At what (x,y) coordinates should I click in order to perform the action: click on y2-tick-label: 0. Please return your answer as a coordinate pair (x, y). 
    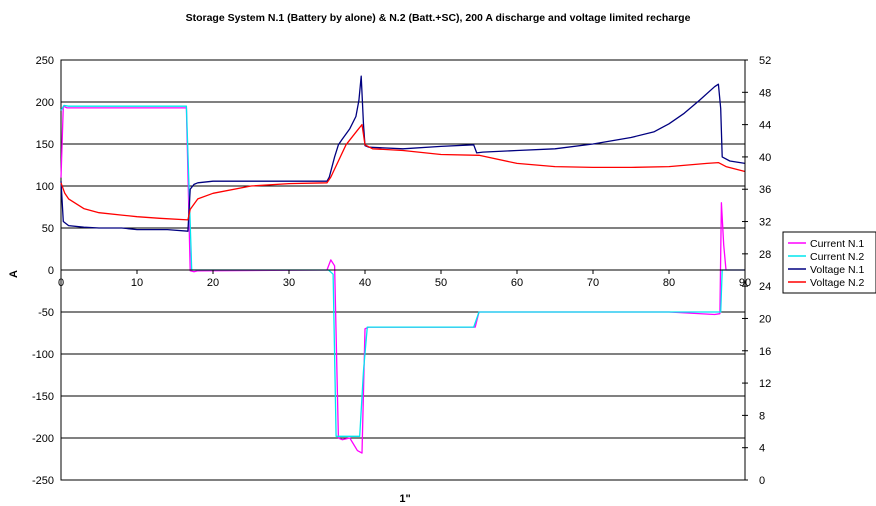
    Looking at the image, I should click on (762, 481).